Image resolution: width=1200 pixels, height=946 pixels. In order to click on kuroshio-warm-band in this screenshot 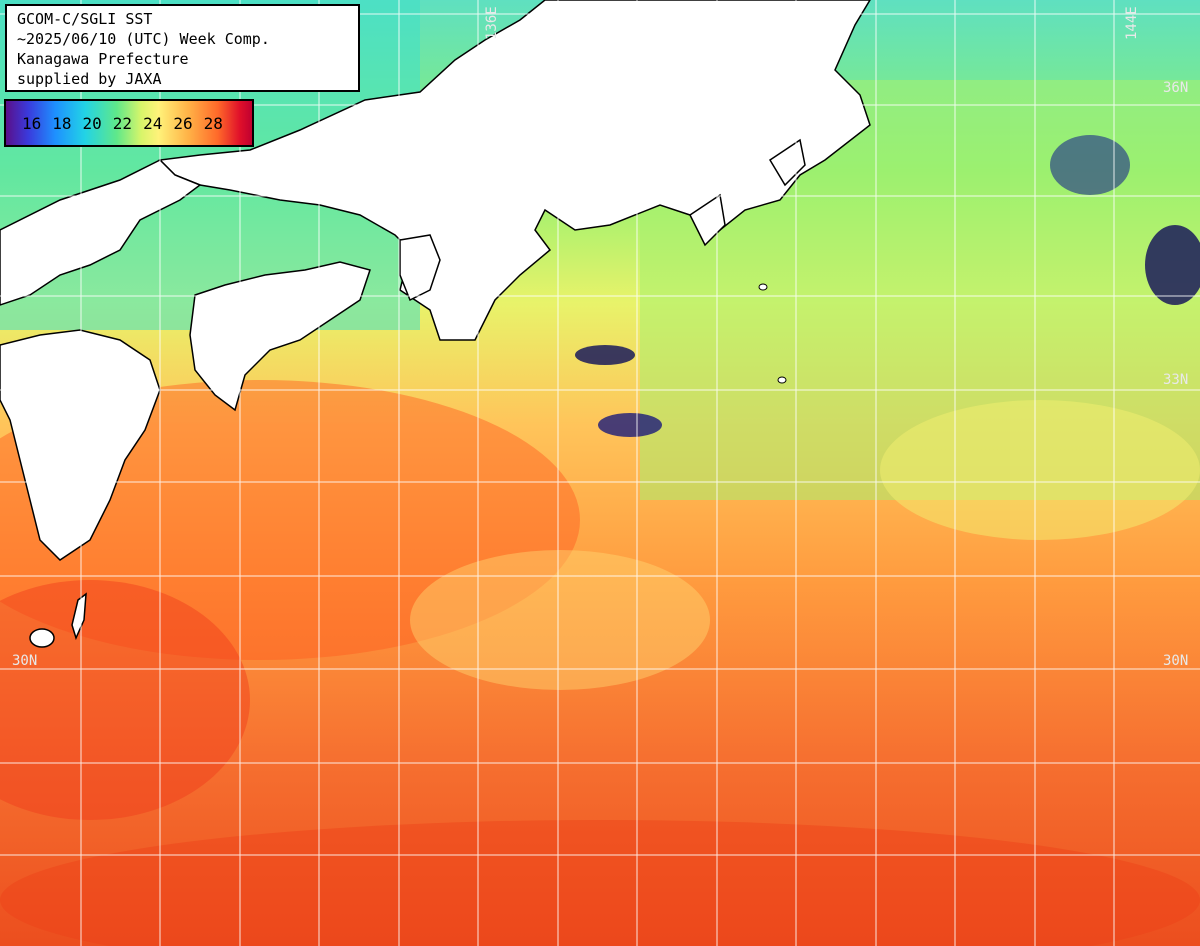, I will do `click(290, 520)`.